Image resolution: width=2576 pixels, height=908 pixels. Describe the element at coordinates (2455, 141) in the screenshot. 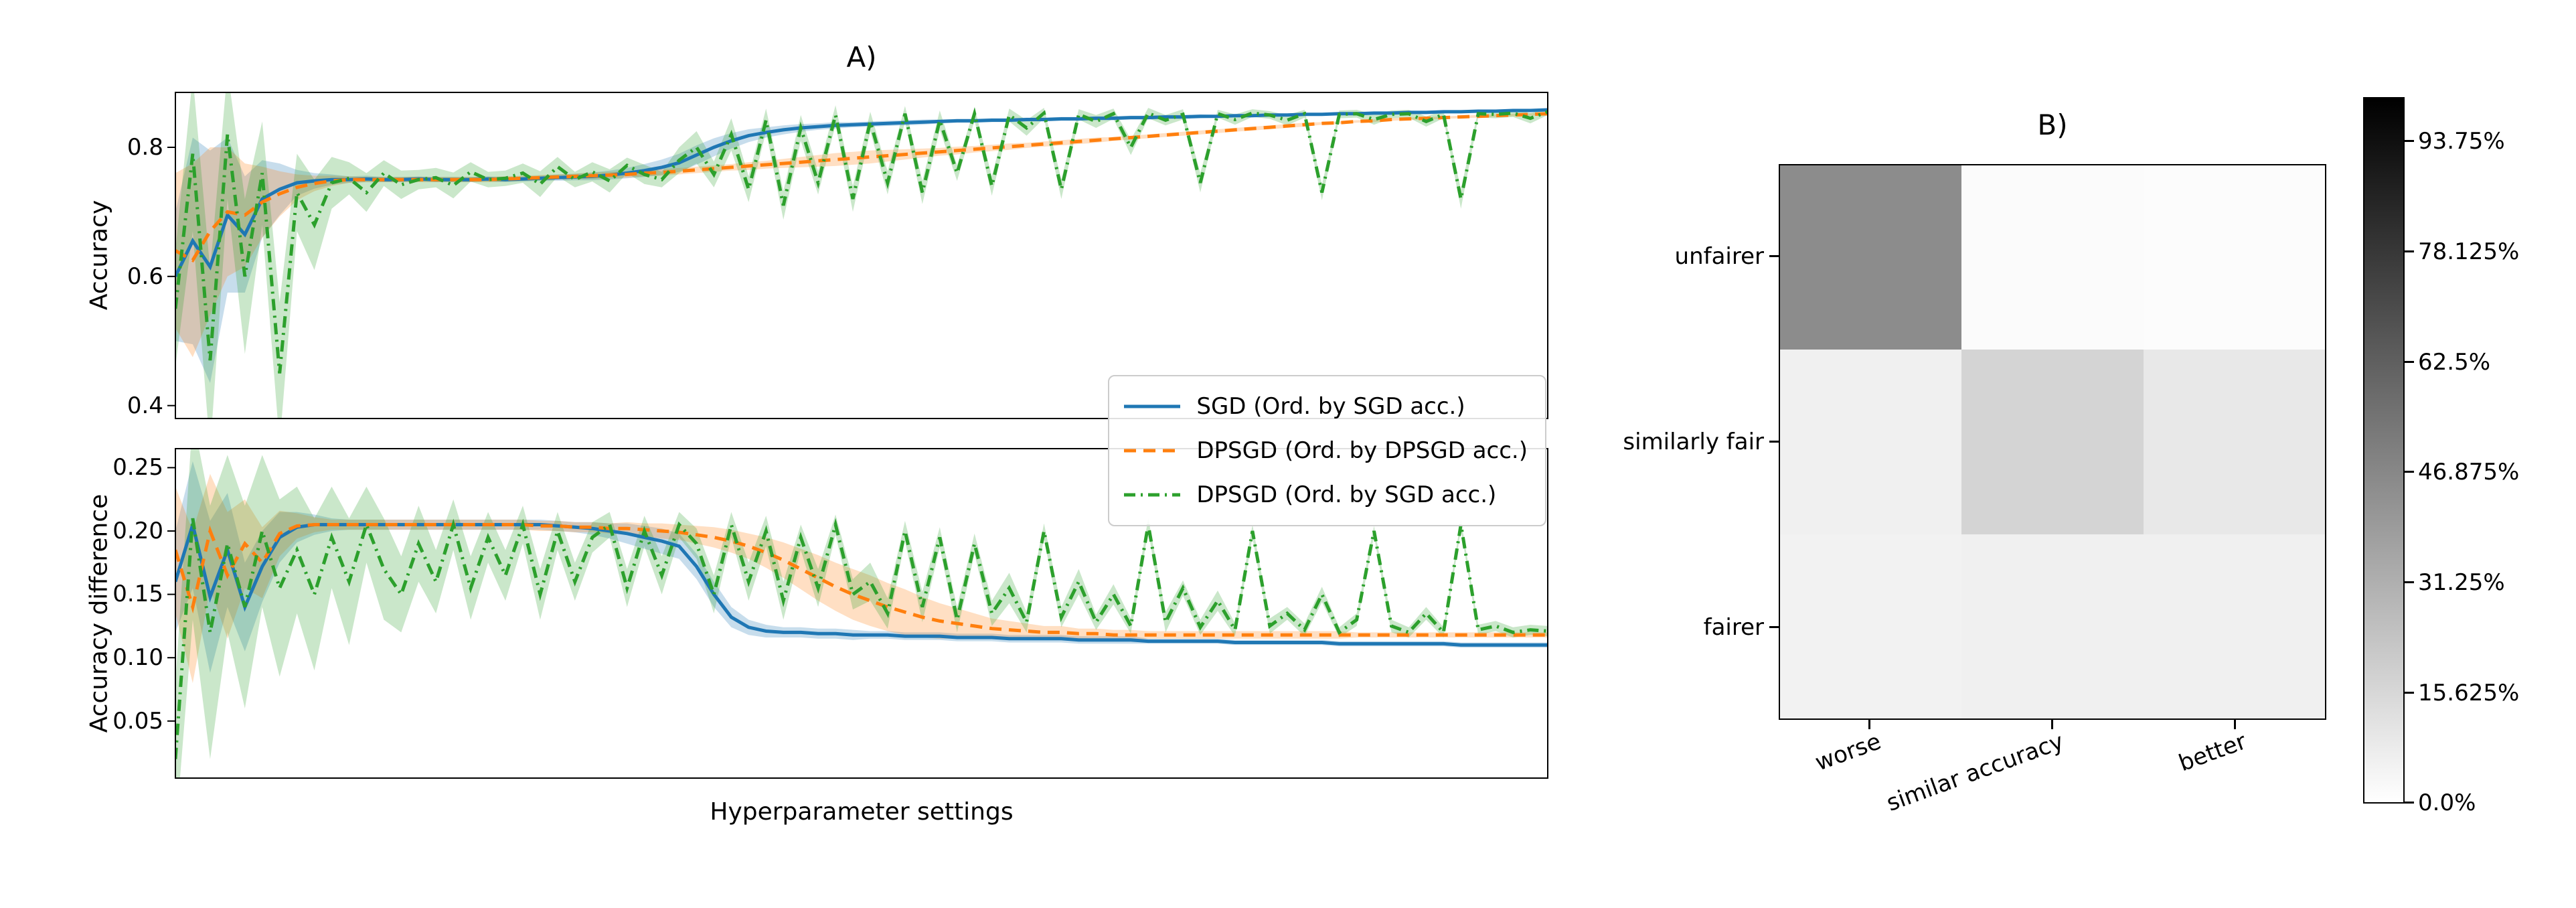

I see `colorbar-tick-93.75: 93.75%` at that location.